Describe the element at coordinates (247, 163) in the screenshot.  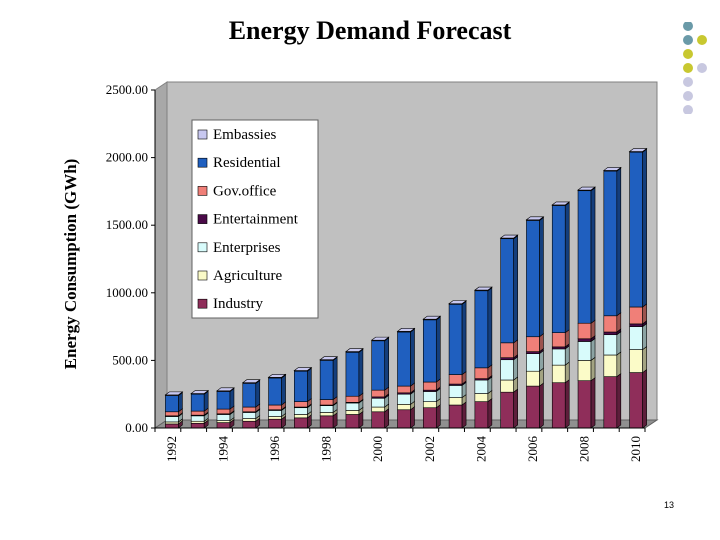
I see `legend-label: Residential` at that location.